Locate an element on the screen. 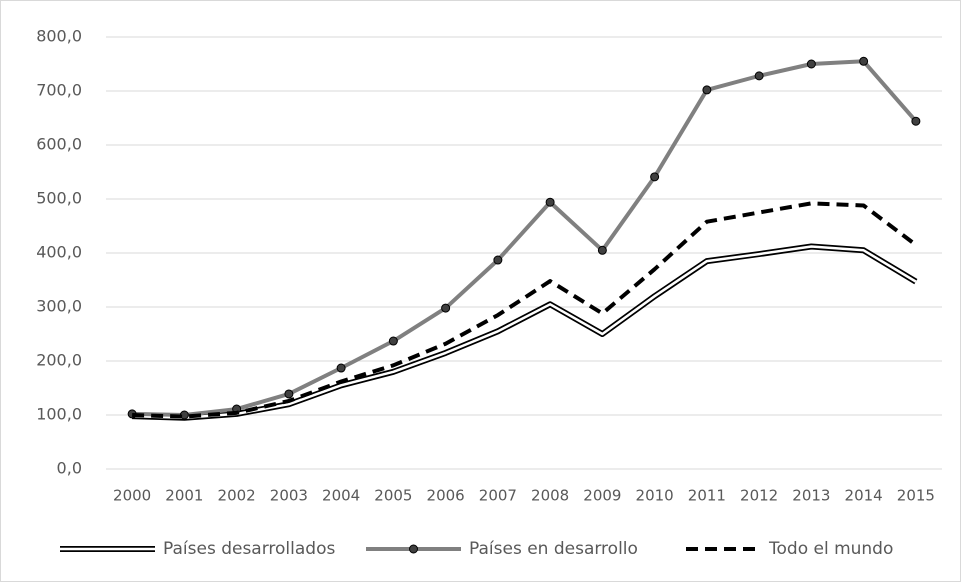 The height and width of the screenshot is (582, 961). x-tick-label: 2009 is located at coordinates (602, 496).